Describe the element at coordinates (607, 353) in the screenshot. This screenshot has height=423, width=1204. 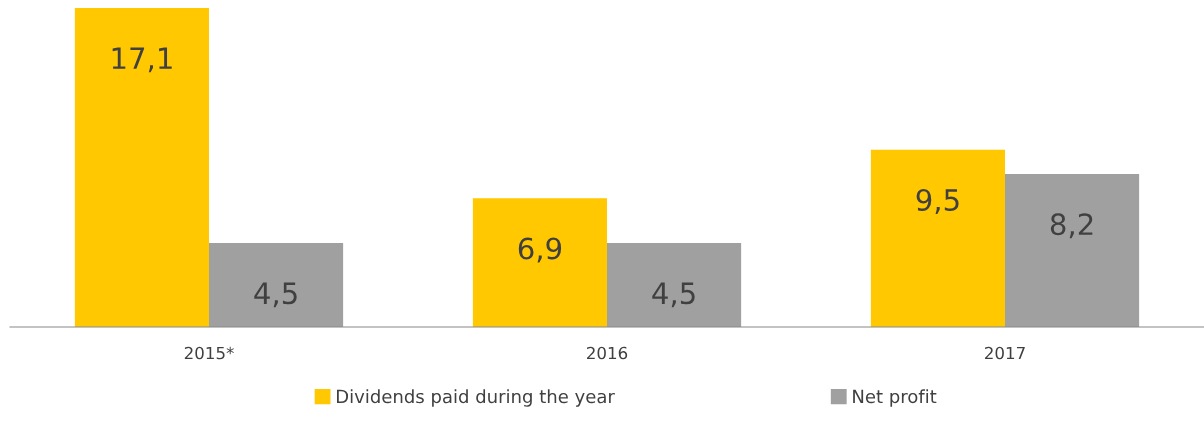
I see `x-tick-label: 2016` at that location.